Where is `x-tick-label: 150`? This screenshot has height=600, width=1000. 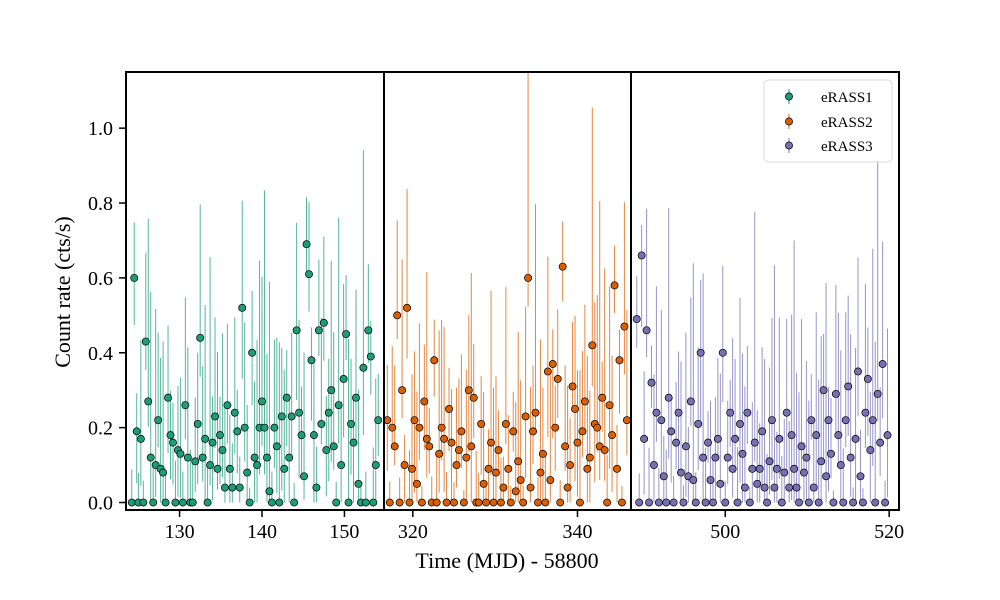
x-tick-label: 150 is located at coordinates (344, 532).